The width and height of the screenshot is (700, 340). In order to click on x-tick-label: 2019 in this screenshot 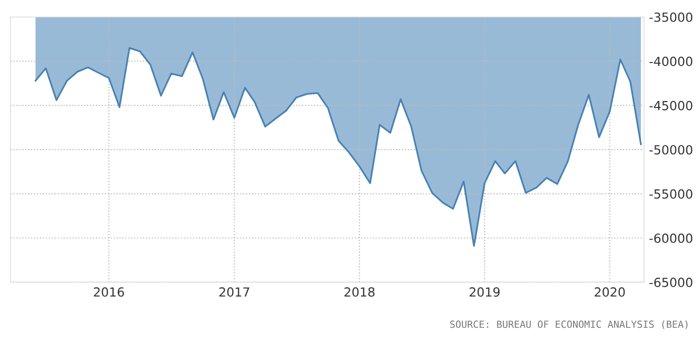, I will do `click(485, 292)`.